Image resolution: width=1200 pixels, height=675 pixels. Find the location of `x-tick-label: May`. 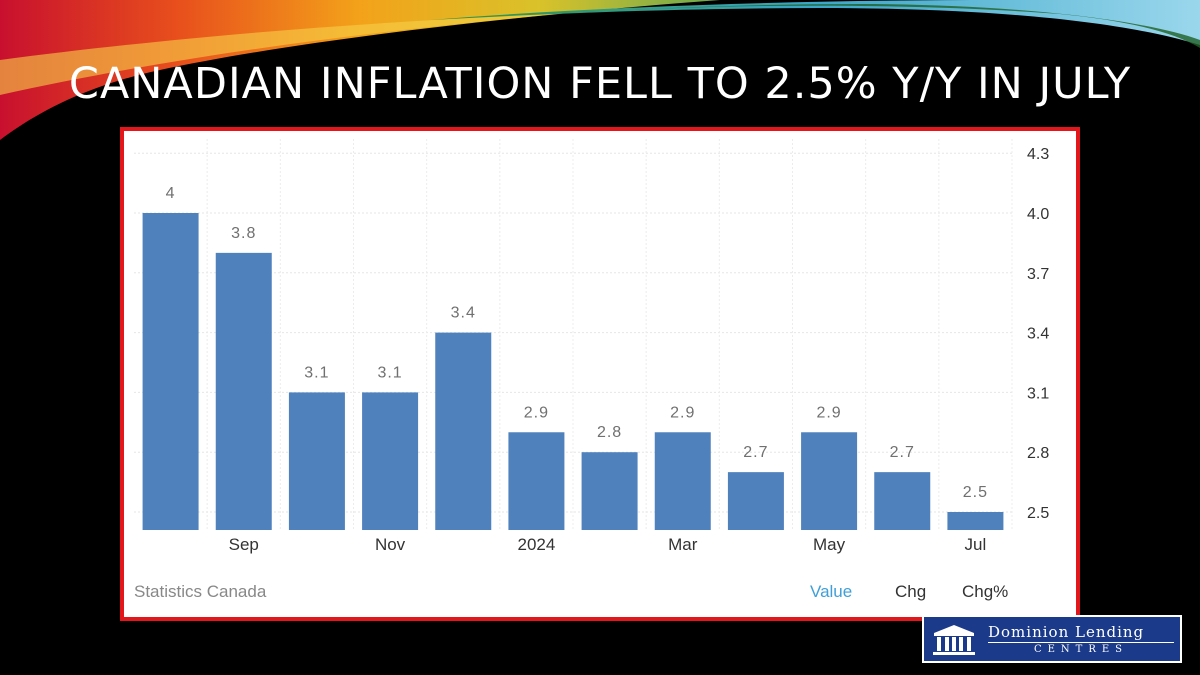

x-tick-label: May is located at coordinates (829, 544).